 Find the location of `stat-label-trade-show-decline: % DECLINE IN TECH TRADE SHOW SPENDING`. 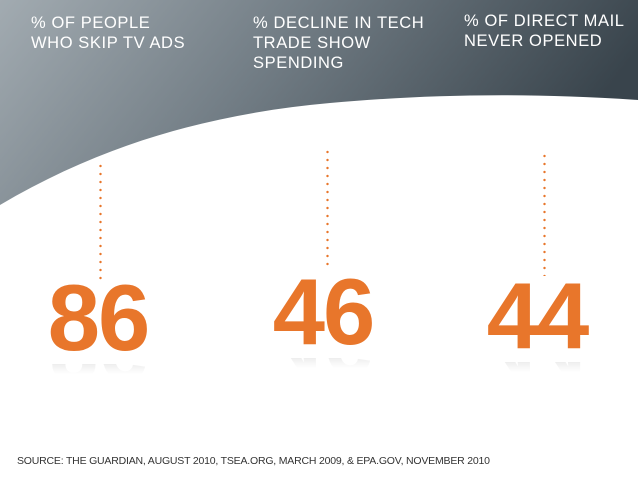

stat-label-trade-show-decline: % DECLINE IN TECH TRADE SHOW SPENDING is located at coordinates (339, 43).